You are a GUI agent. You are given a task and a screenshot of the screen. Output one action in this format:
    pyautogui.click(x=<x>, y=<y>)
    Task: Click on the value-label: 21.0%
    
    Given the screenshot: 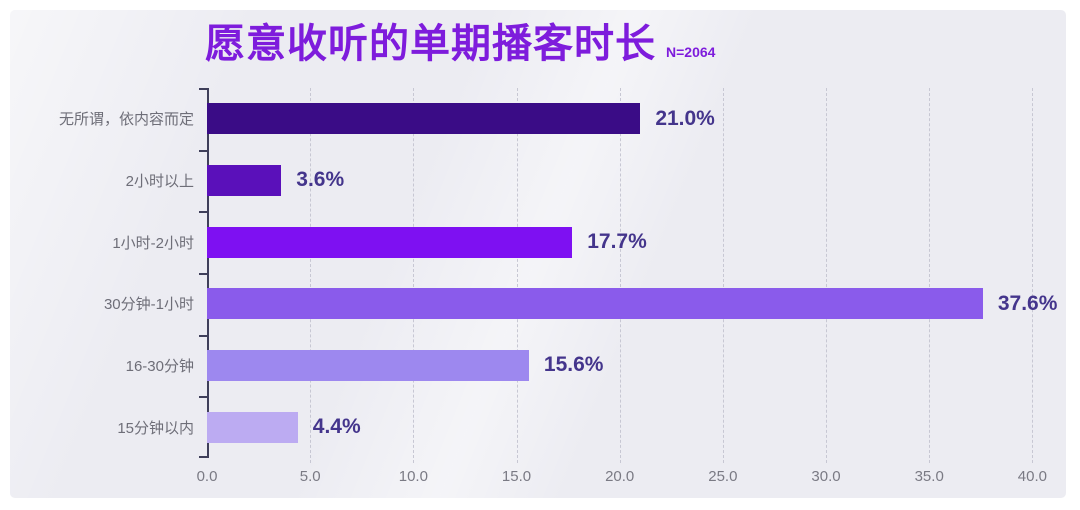 What is the action you would take?
    pyautogui.click(x=685, y=118)
    